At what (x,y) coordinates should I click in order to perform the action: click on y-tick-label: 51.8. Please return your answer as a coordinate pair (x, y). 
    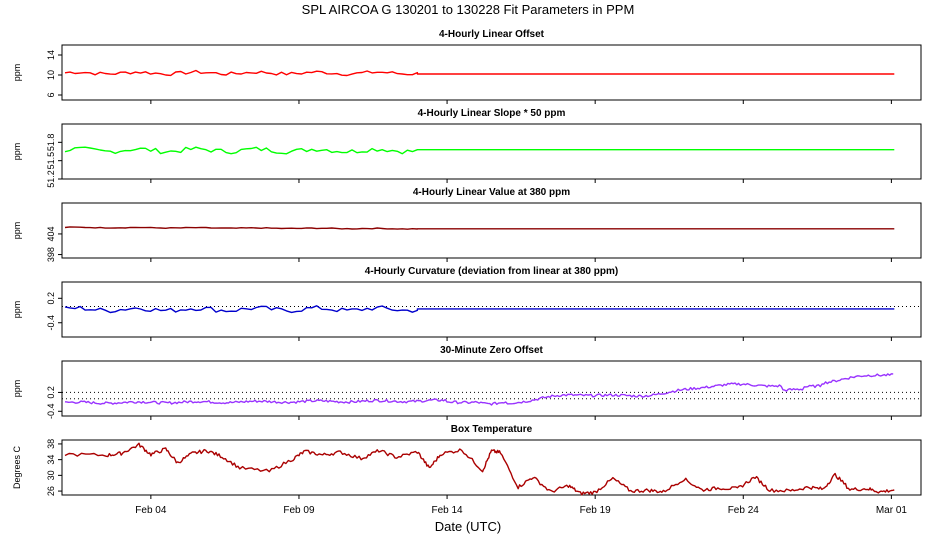
    Looking at the image, I should click on (51, 143).